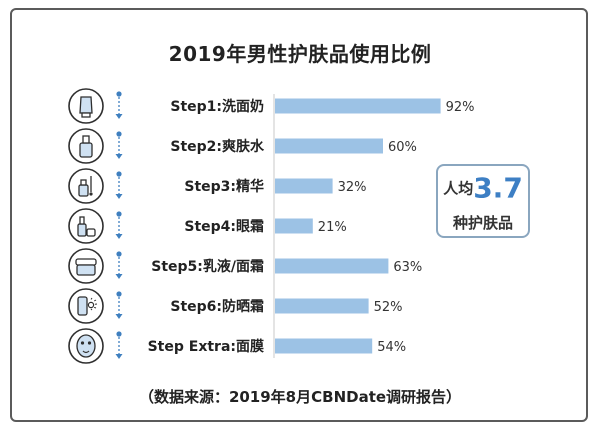 This screenshot has height=432, width=600. What do you see at coordinates (498, 188) in the screenshot?
I see `callout-value: 3.7` at bounding box center [498, 188].